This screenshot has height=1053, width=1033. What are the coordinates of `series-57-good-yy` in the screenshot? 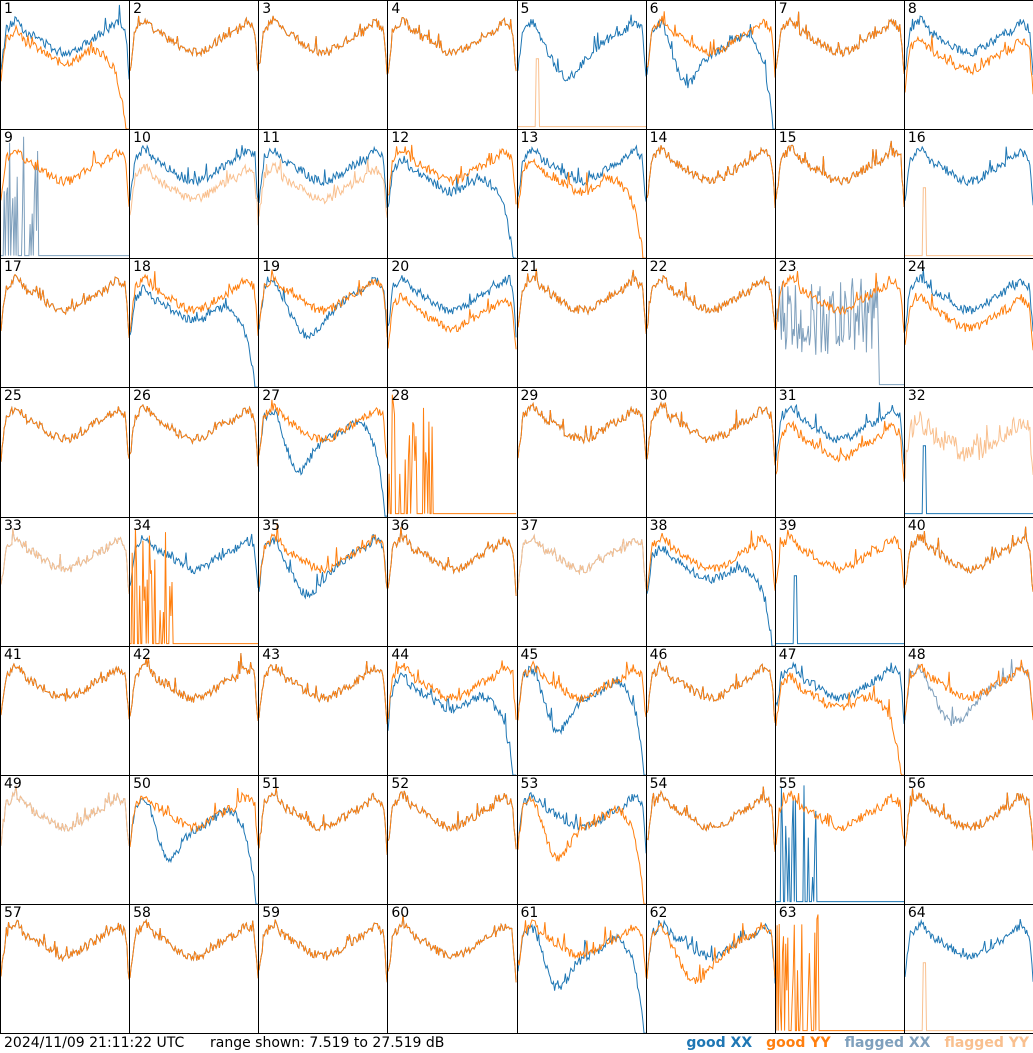 It's located at (65, 949).